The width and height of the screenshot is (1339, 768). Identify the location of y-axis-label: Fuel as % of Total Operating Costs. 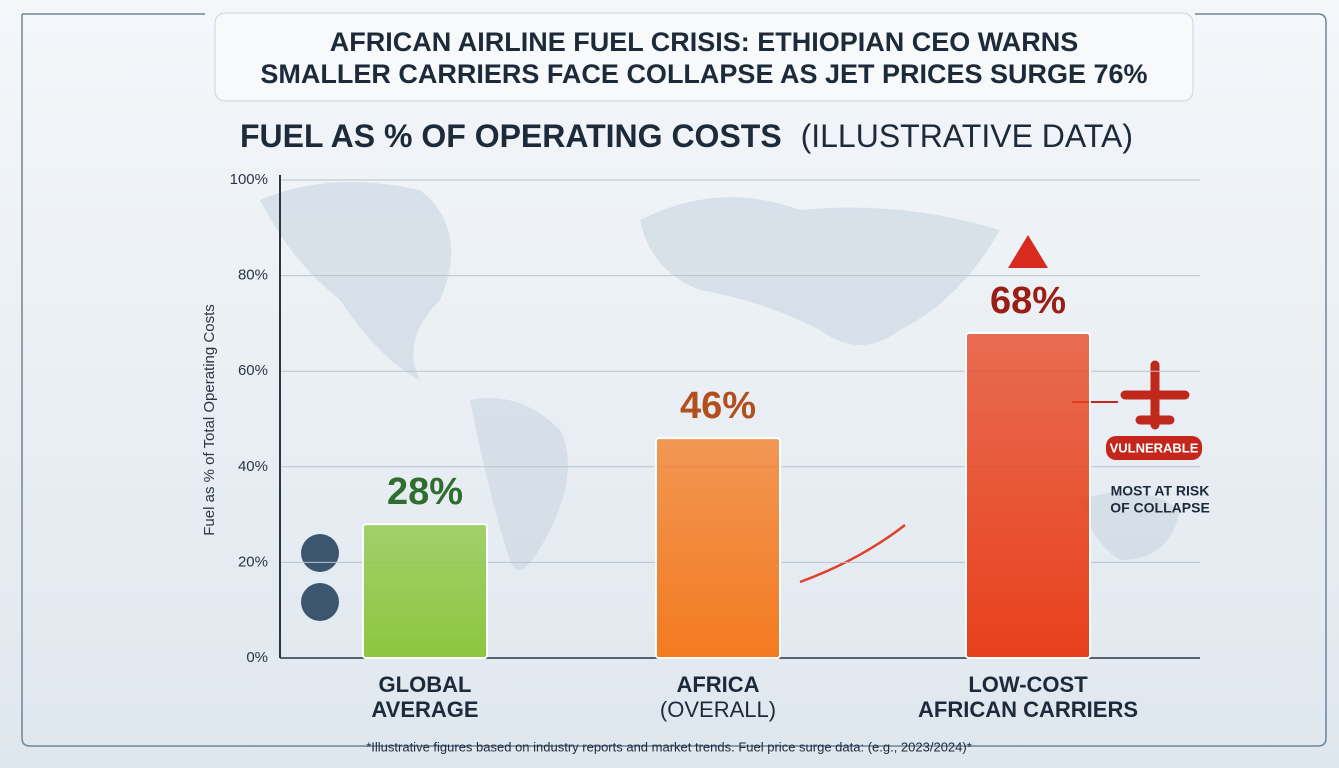
(209, 420).